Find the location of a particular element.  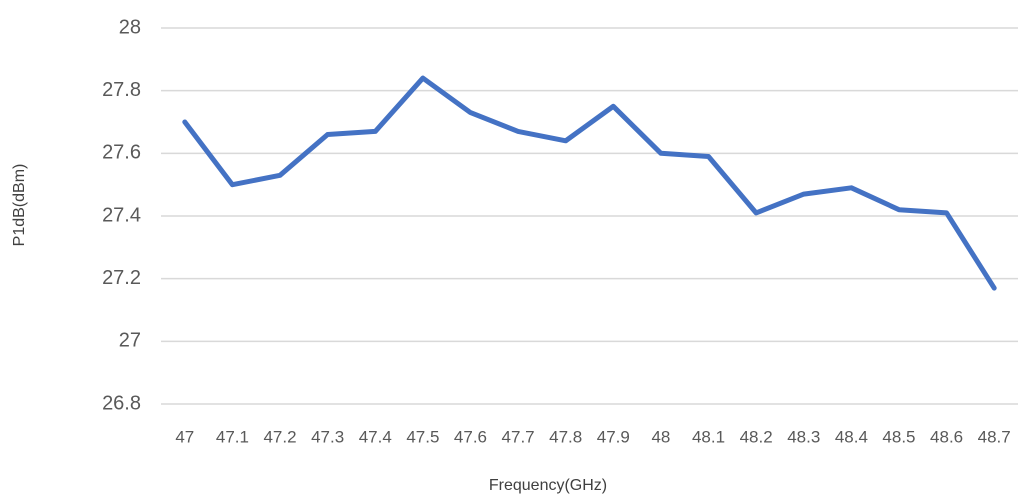

x-tick-label: 48 is located at coordinates (660, 436).